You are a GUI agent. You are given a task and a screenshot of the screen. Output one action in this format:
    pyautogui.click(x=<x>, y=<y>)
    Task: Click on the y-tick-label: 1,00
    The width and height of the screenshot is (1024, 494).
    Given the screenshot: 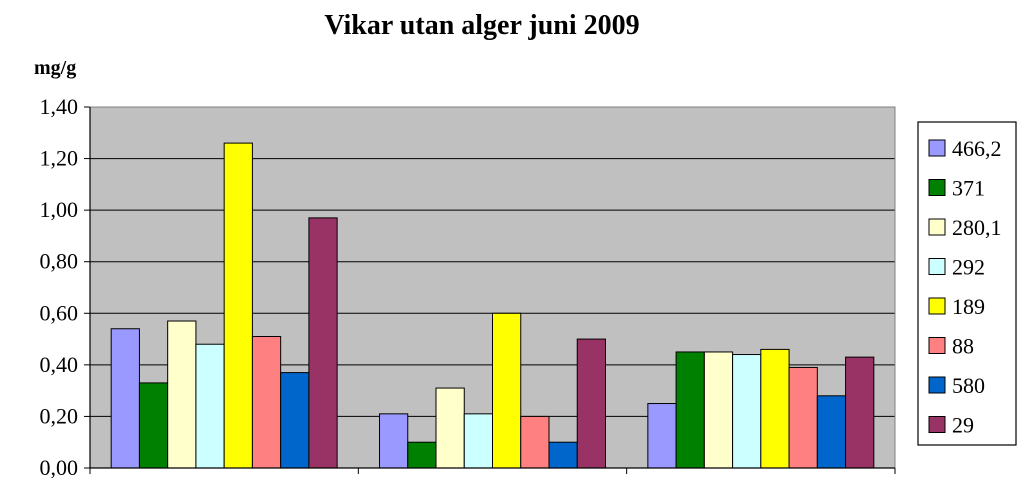 What is the action you would take?
    pyautogui.click(x=59, y=209)
    